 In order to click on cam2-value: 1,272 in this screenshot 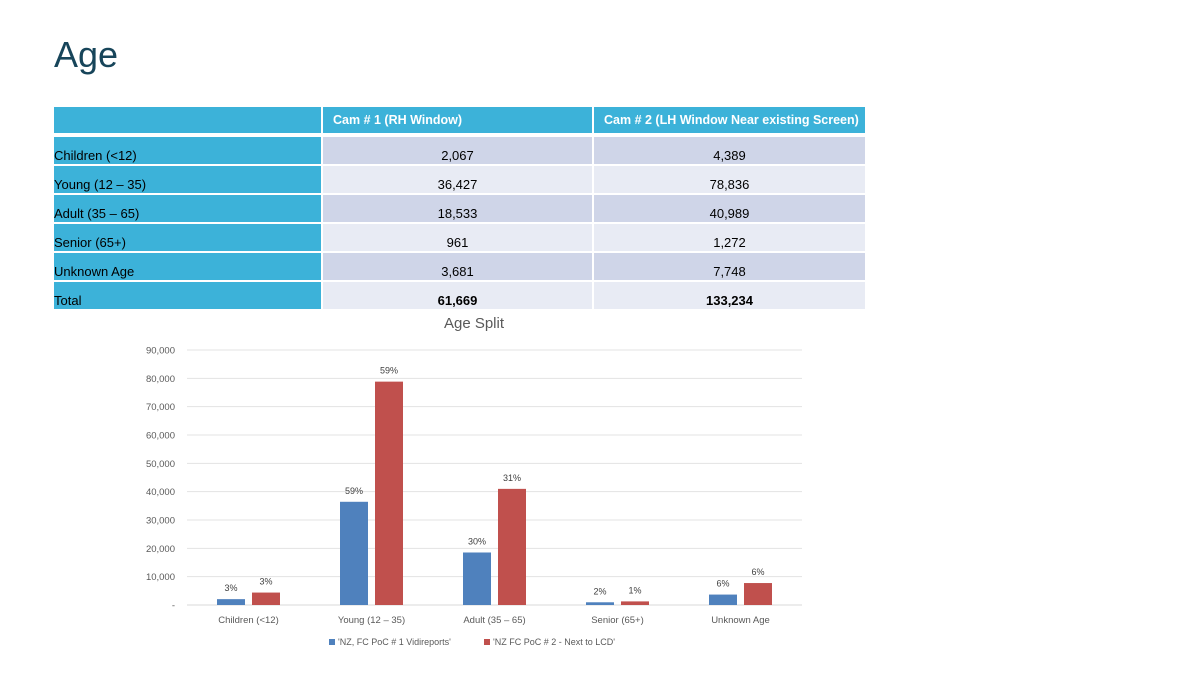, I will do `click(728, 237)`.